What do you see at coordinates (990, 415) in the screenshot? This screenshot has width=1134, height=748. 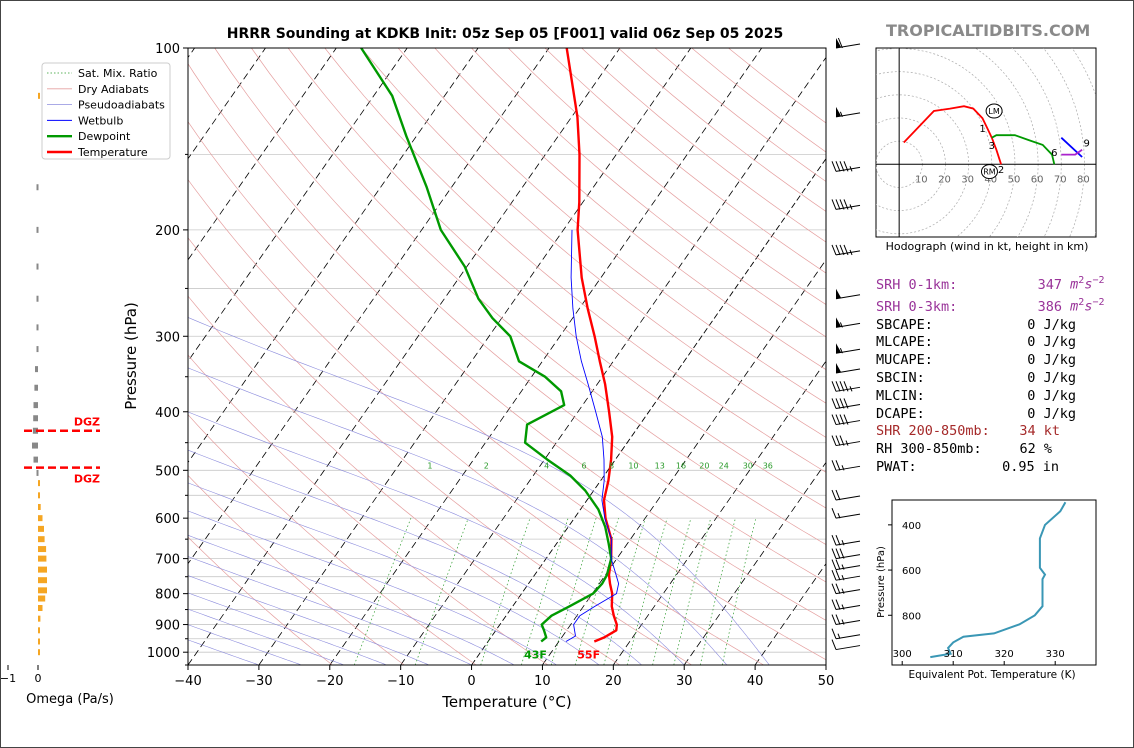 I see `stat-dcape: DCAPE: 0 J/kg` at bounding box center [990, 415].